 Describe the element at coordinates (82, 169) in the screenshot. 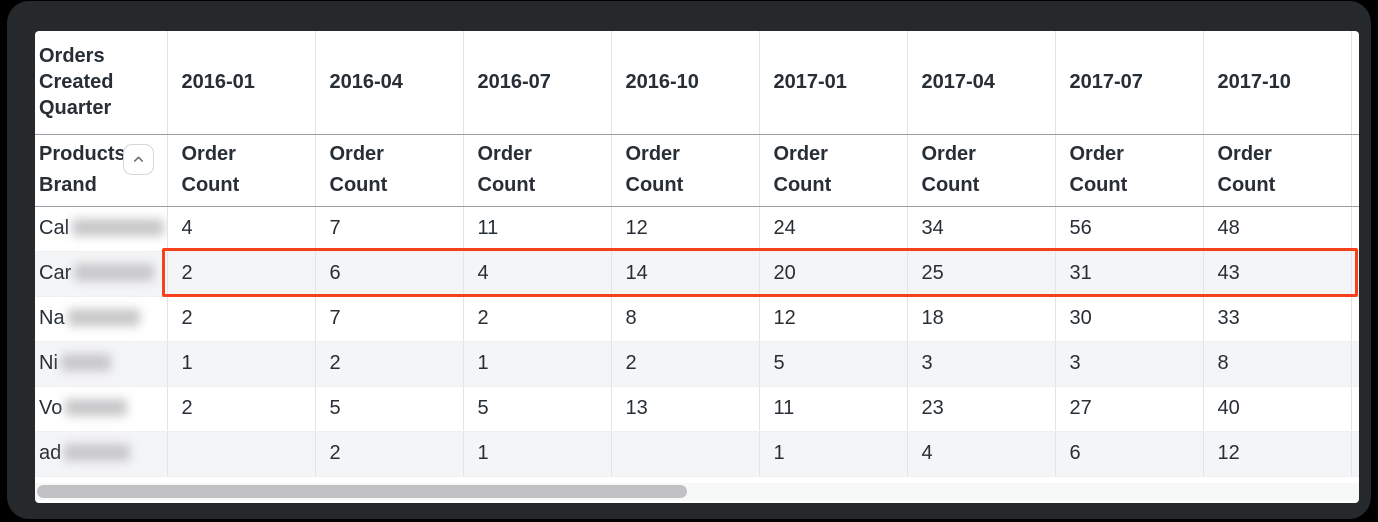

I see `row-dimension-label: Products Brand` at that location.